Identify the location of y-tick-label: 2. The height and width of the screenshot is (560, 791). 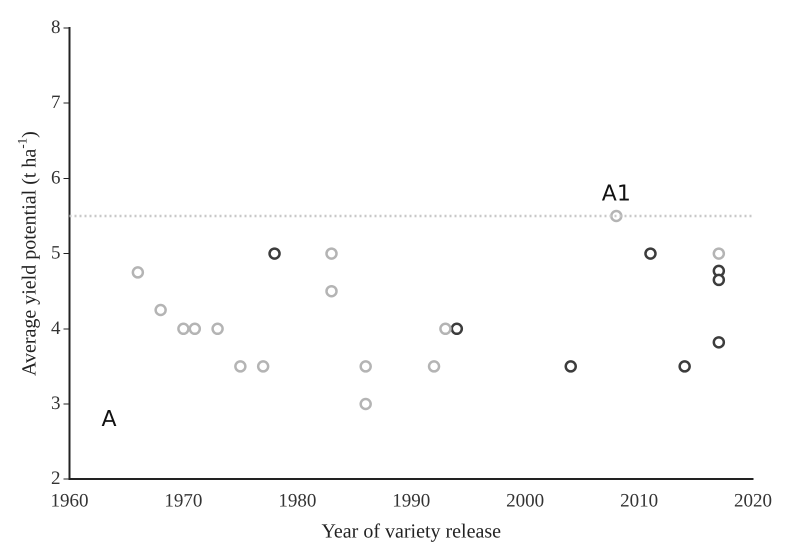
(55, 479).